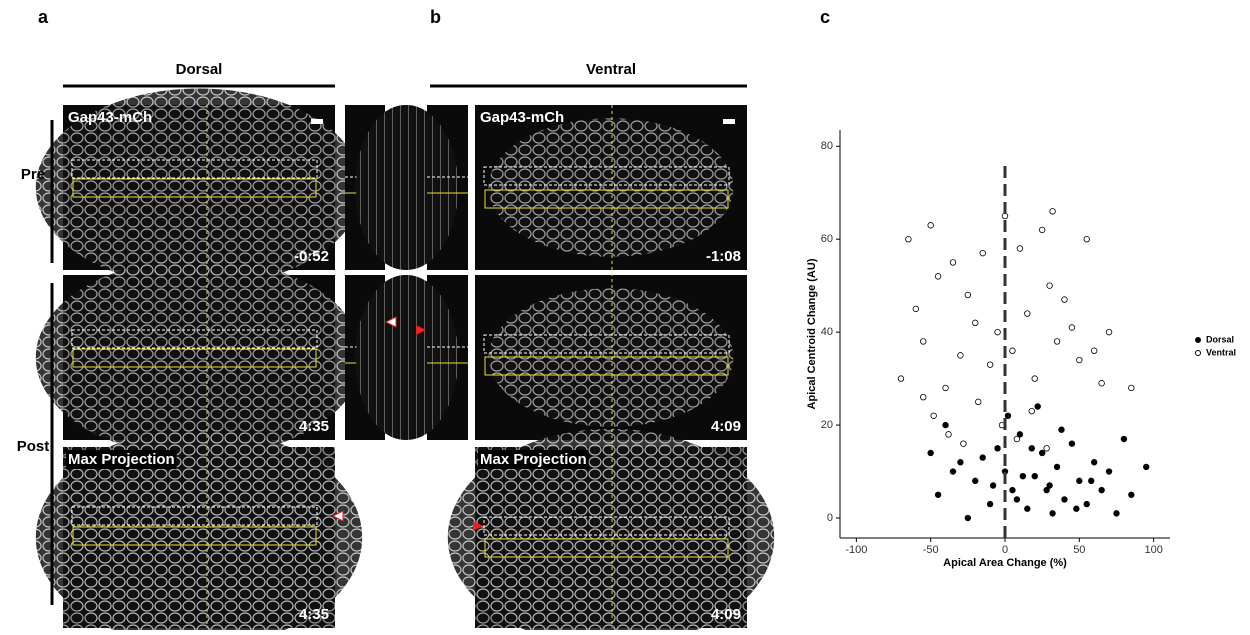 Image resolution: width=1250 pixels, height=635 pixels. I want to click on y-tick-label: 20, so click(827, 425).